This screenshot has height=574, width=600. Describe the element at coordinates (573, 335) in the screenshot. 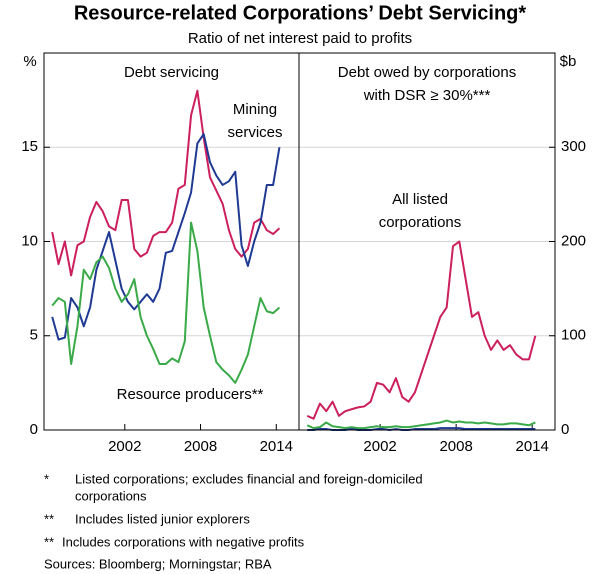

I see `y-tick-label: 100` at that location.